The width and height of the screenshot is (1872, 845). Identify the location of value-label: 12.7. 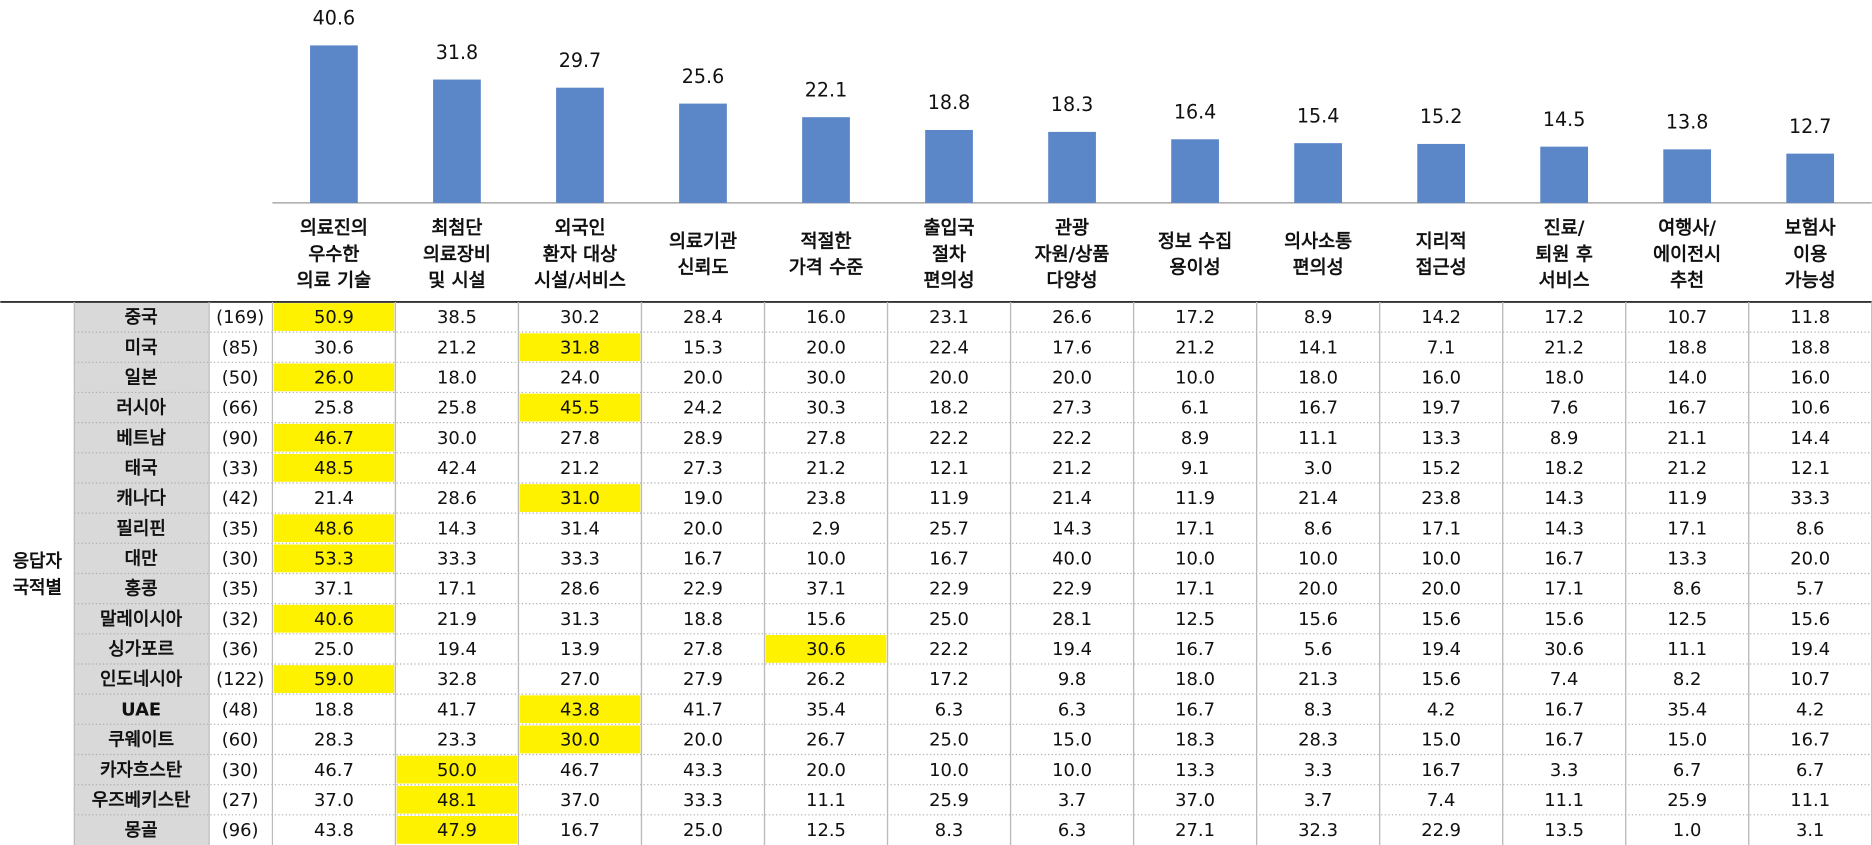
(1810, 126).